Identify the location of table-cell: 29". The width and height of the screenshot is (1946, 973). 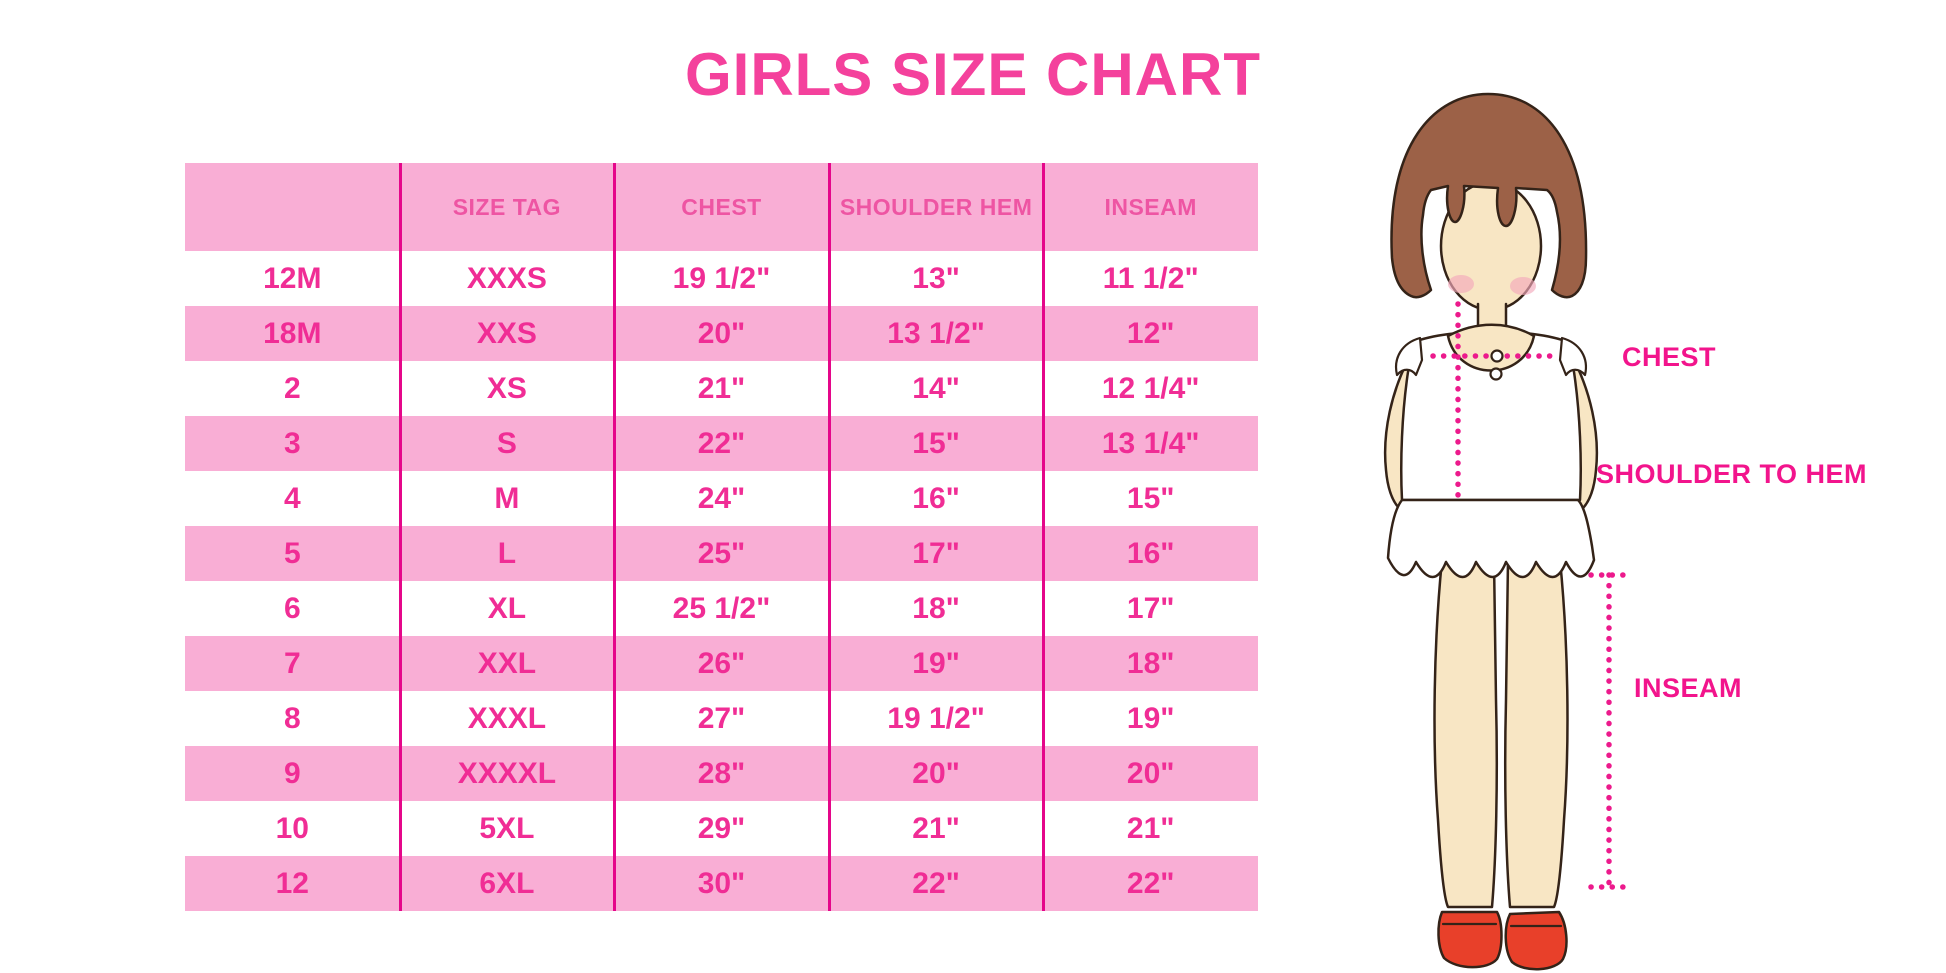
(721, 828).